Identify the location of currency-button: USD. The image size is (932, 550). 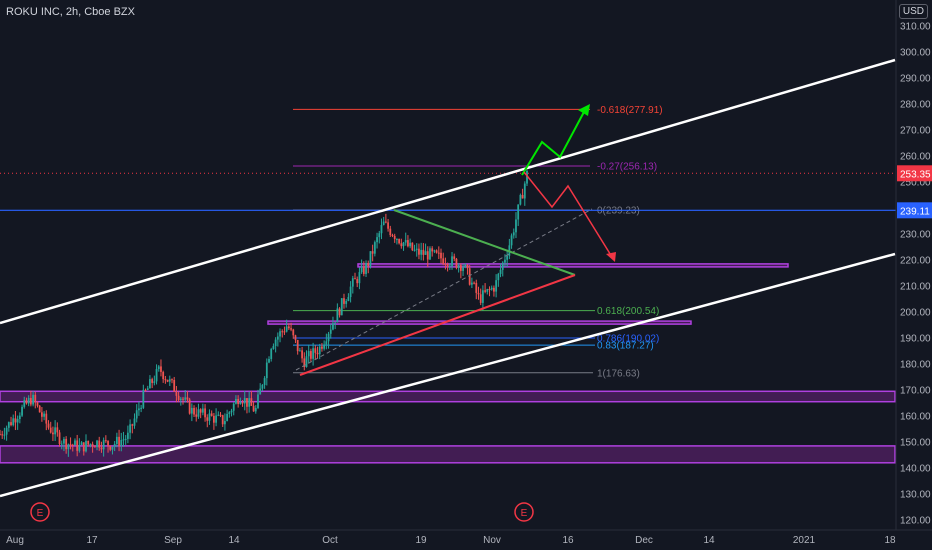
(913, 11).